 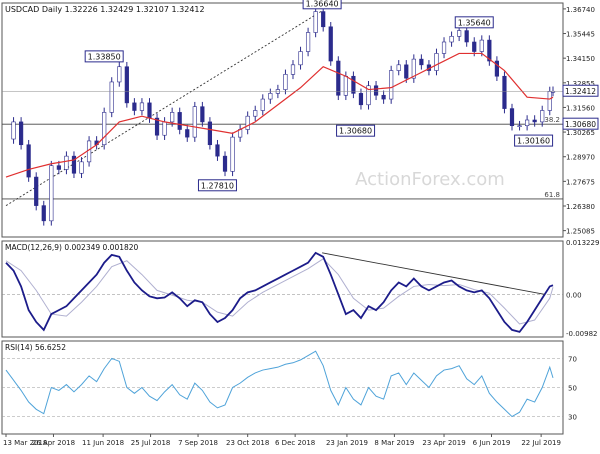 I want to click on x-tick-label: 7 Sep 2018, so click(x=198, y=443).